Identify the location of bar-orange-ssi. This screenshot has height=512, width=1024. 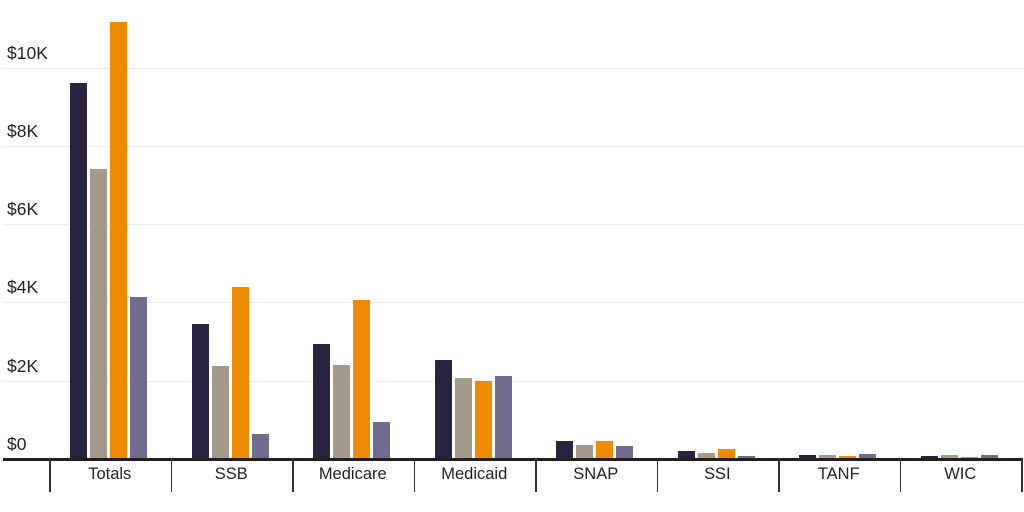
(726, 453).